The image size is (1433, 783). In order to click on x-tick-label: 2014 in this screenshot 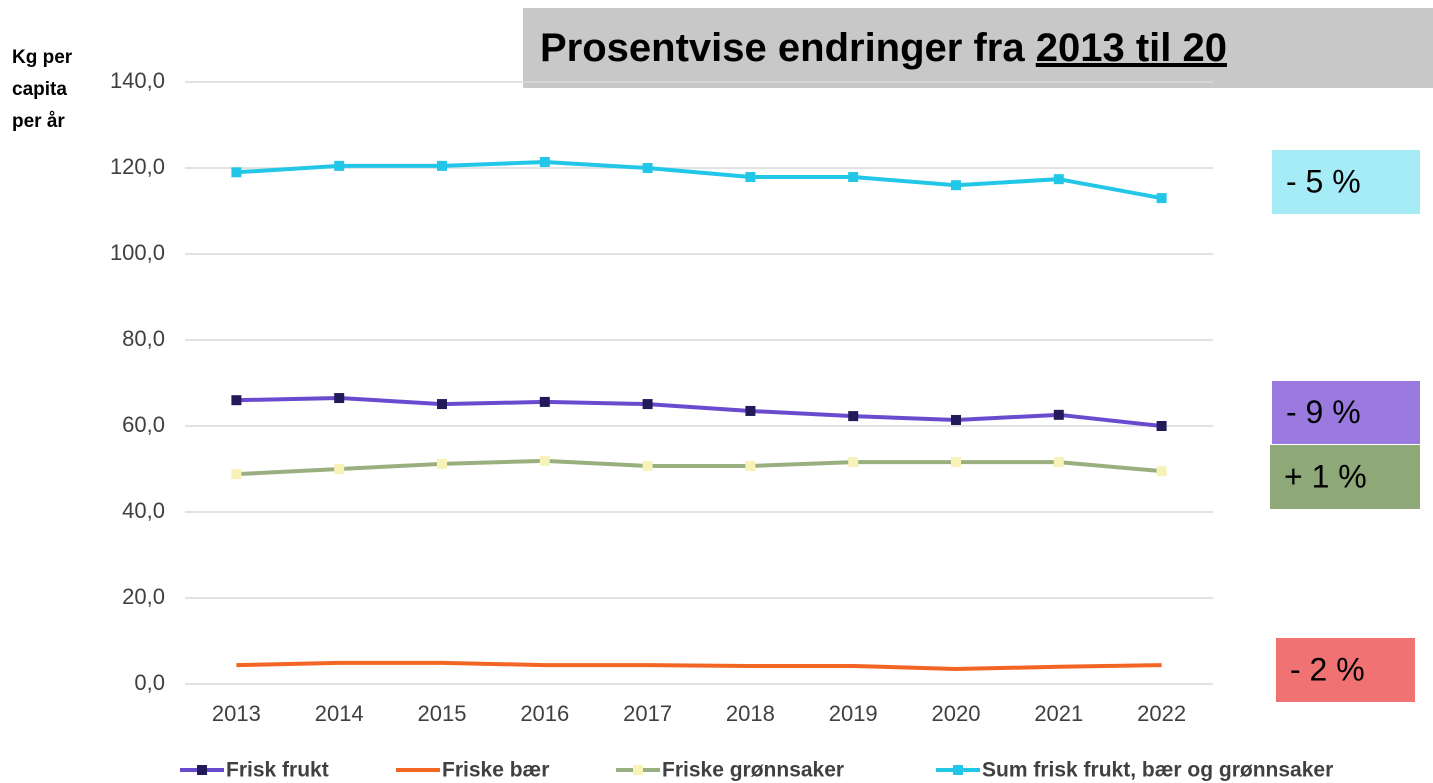, I will do `click(339, 713)`.